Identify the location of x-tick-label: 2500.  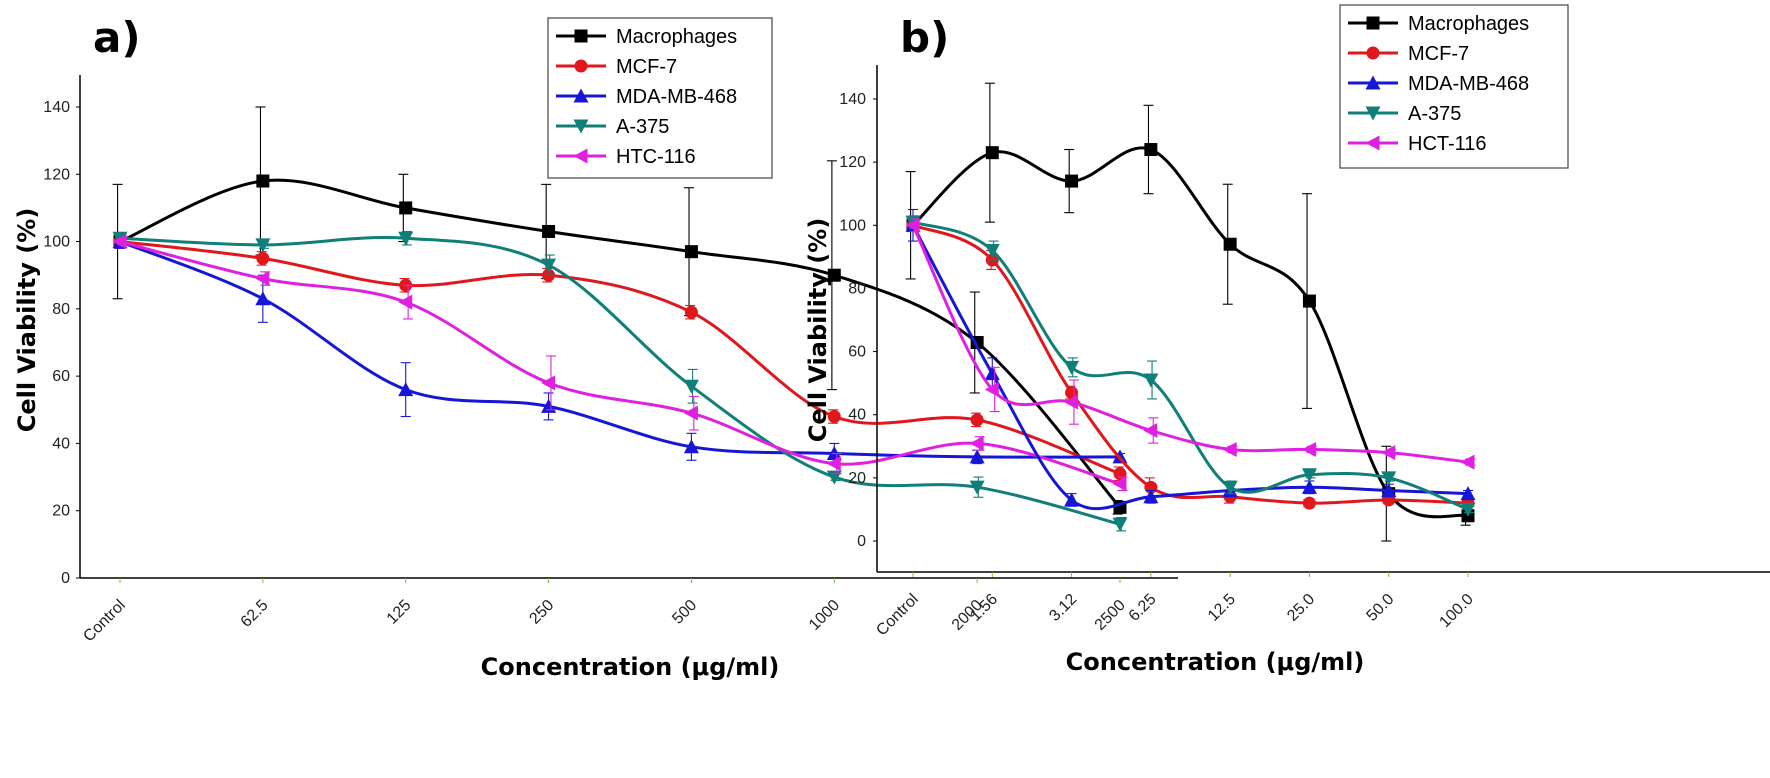
(1110, 615).